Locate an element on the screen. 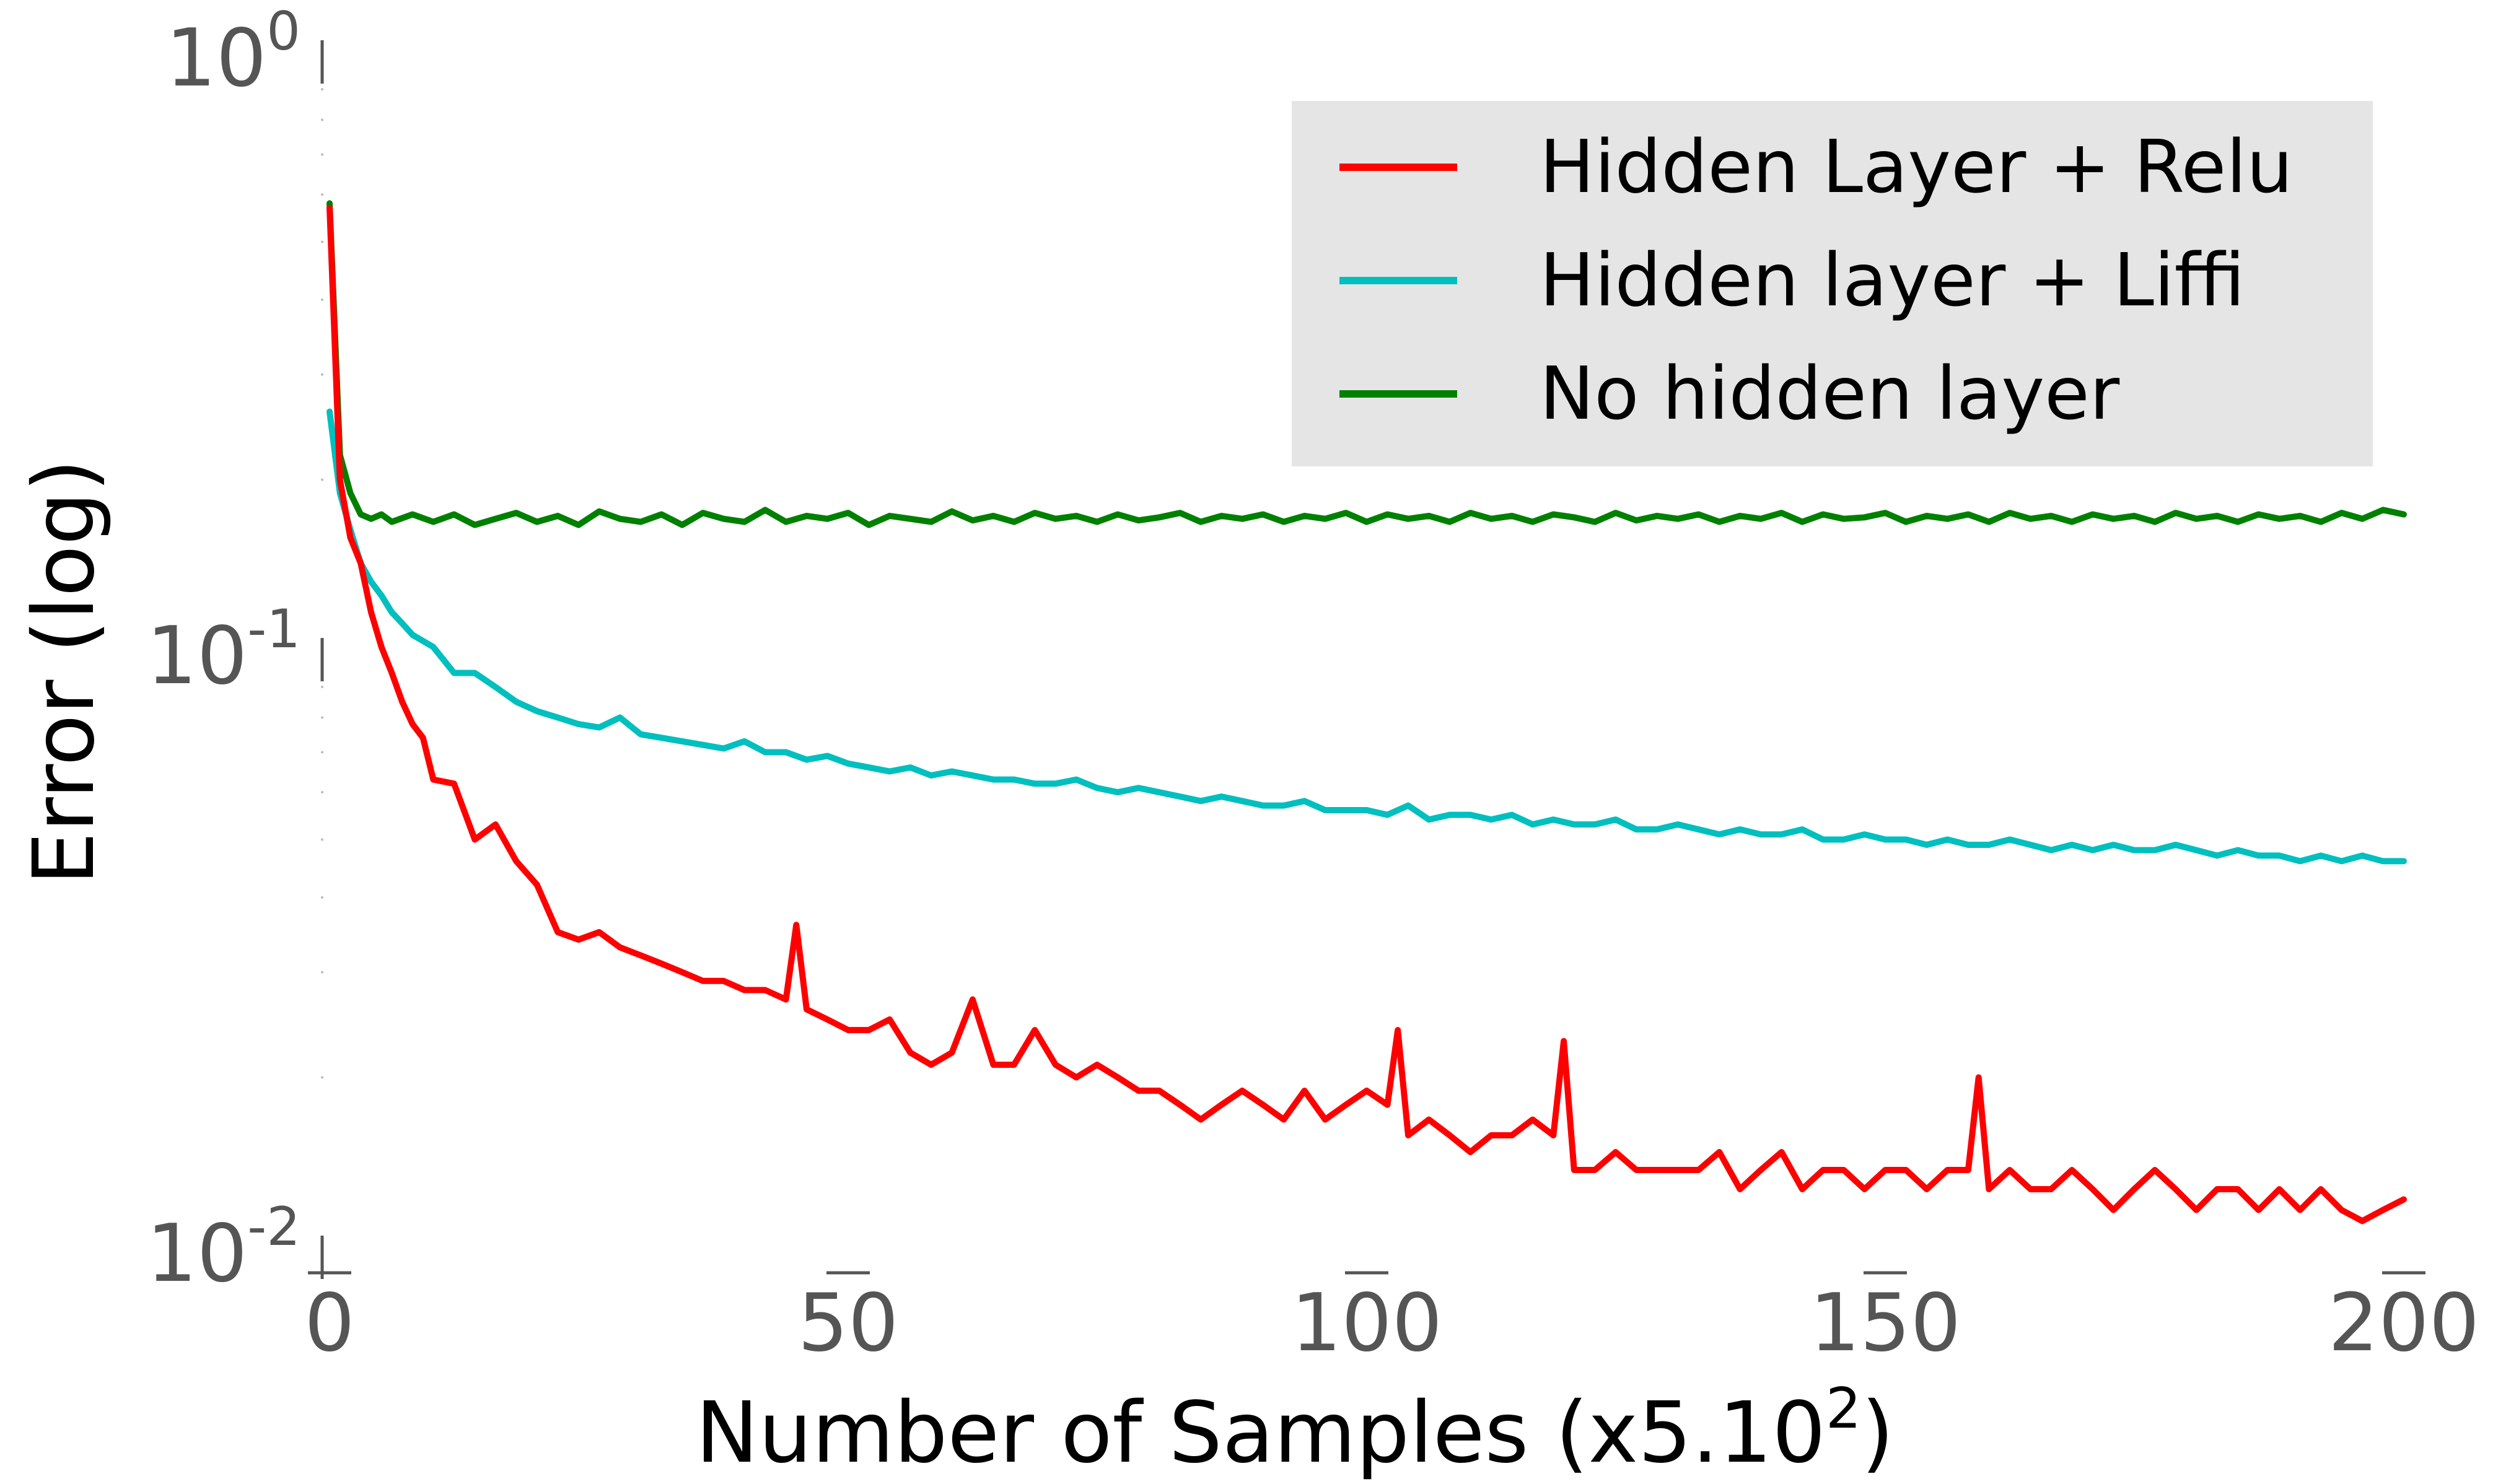 The image size is (2493, 1484). y-axis-title: Error (log) is located at coordinates (64, 672).